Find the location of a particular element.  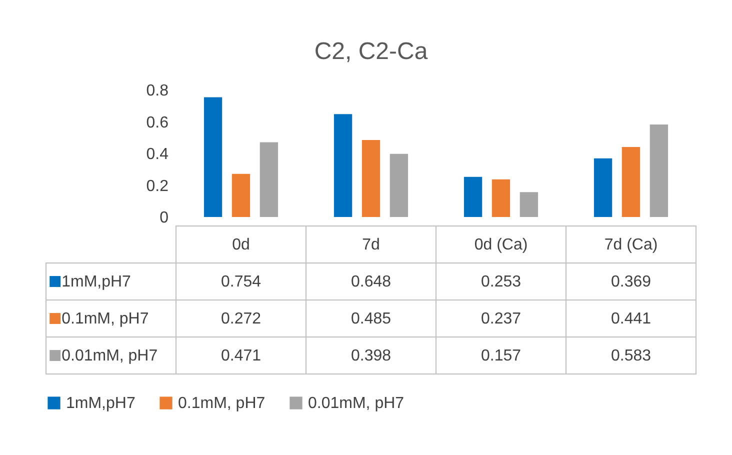

legend-label: 0.01mM, pH7 is located at coordinates (110, 356).